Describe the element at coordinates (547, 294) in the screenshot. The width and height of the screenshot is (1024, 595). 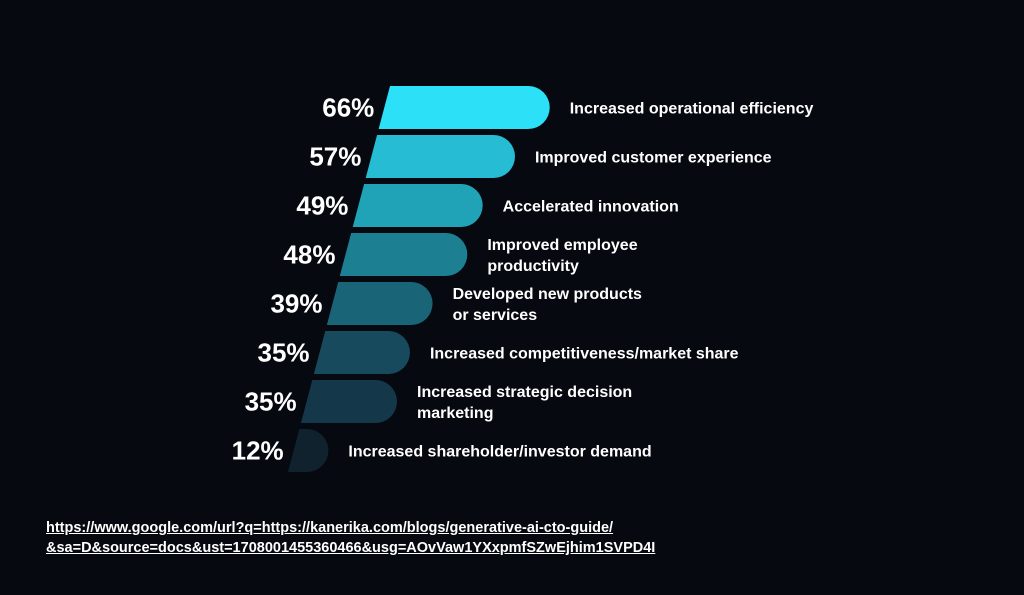
I see `bar-category-line: Developed new products` at that location.